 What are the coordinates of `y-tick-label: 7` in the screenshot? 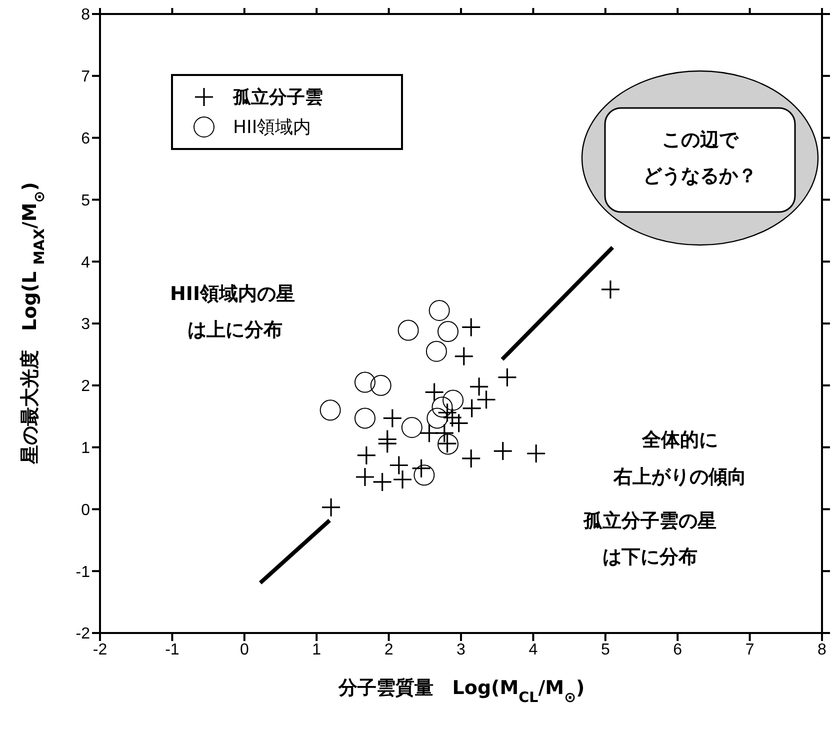 It's located at (85, 77).